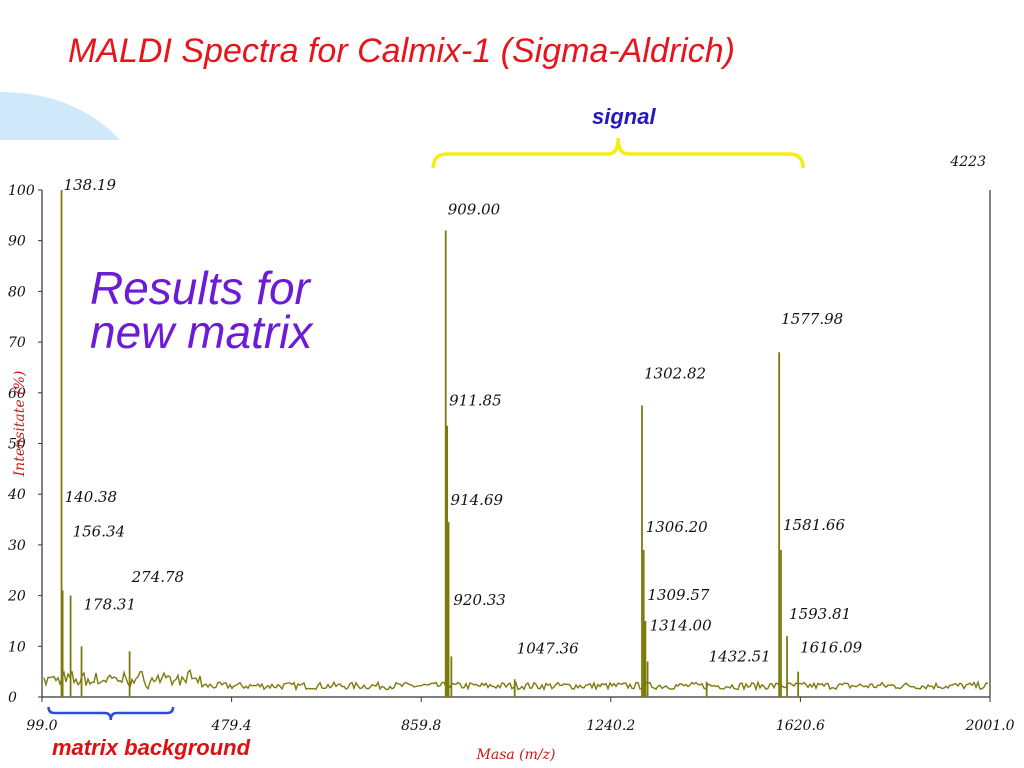  What do you see at coordinates (479, 600) in the screenshot?
I see `peak-label: 920.33` at bounding box center [479, 600].